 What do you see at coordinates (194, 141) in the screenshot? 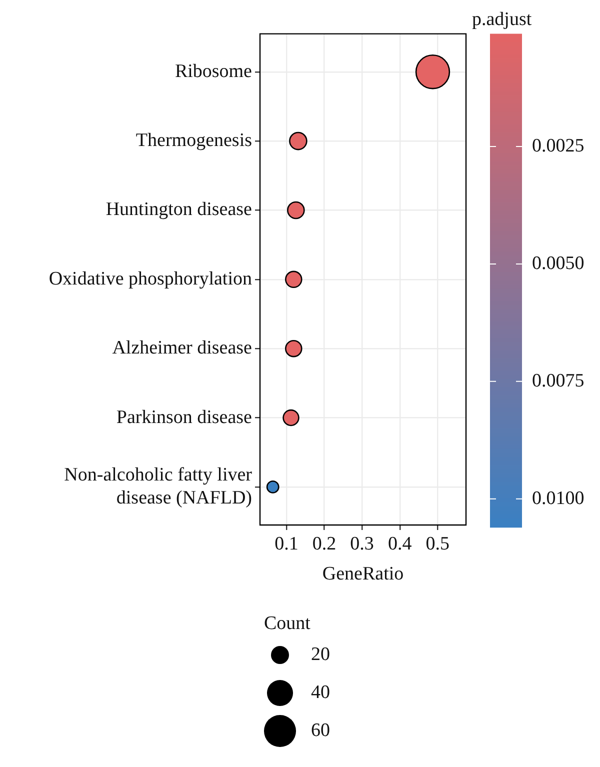
I see `y-tick-label: Thermogenesis` at bounding box center [194, 141].